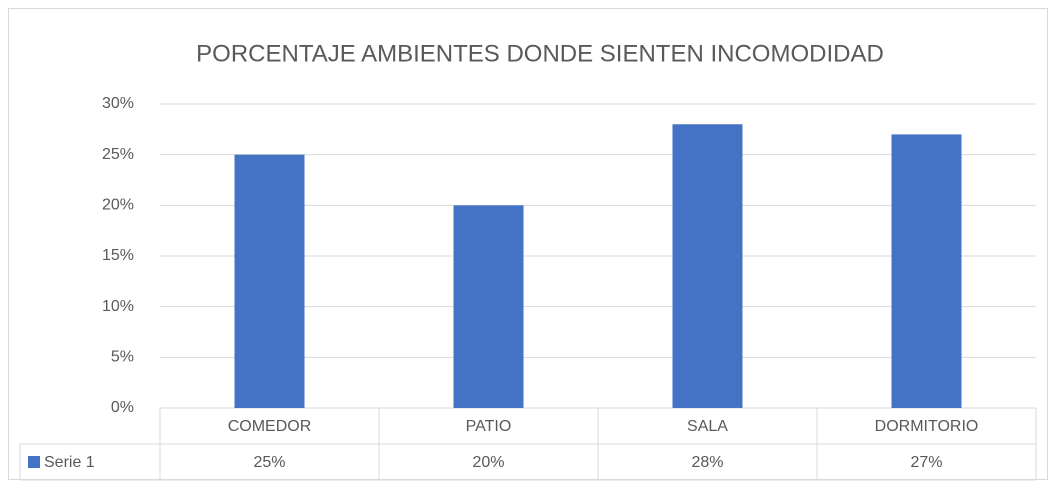 Image resolution: width=1056 pixels, height=488 pixels. Describe the element at coordinates (118, 205) in the screenshot. I see `y-tick-label: 20%` at that location.